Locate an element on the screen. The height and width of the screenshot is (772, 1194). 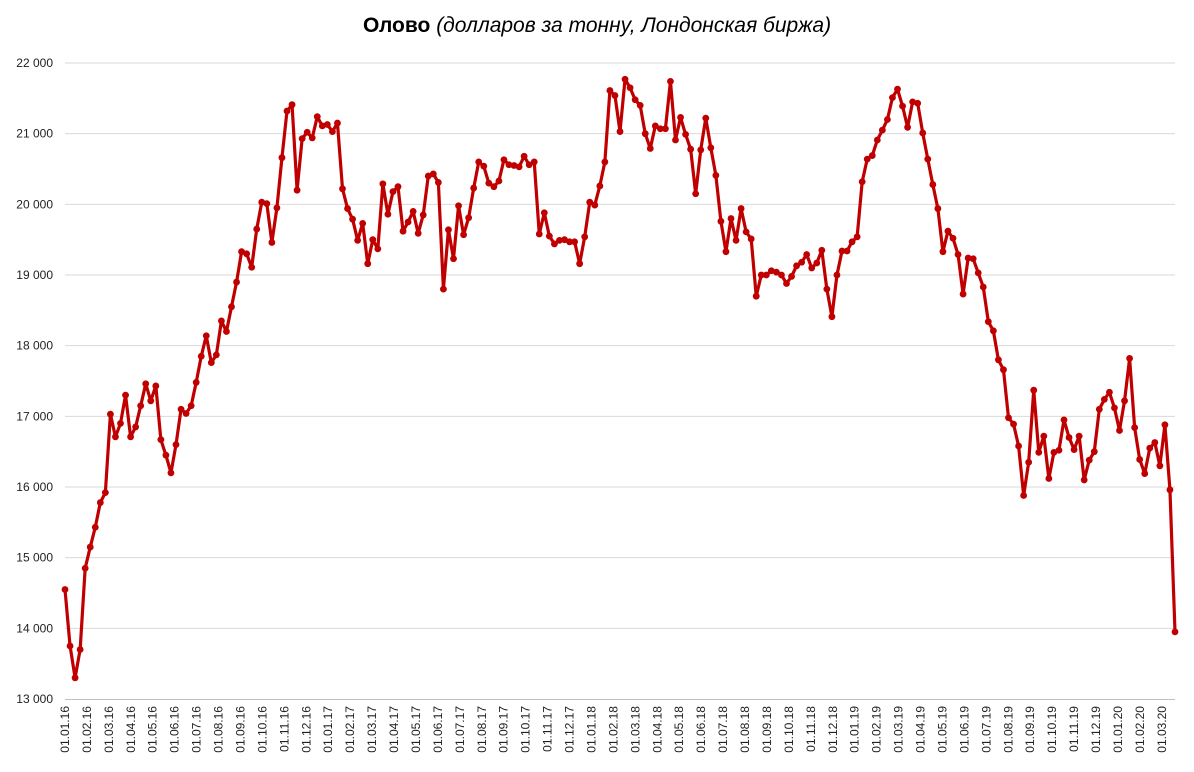
x-tick-label: 01.02.18 is located at coordinates (613, 729).